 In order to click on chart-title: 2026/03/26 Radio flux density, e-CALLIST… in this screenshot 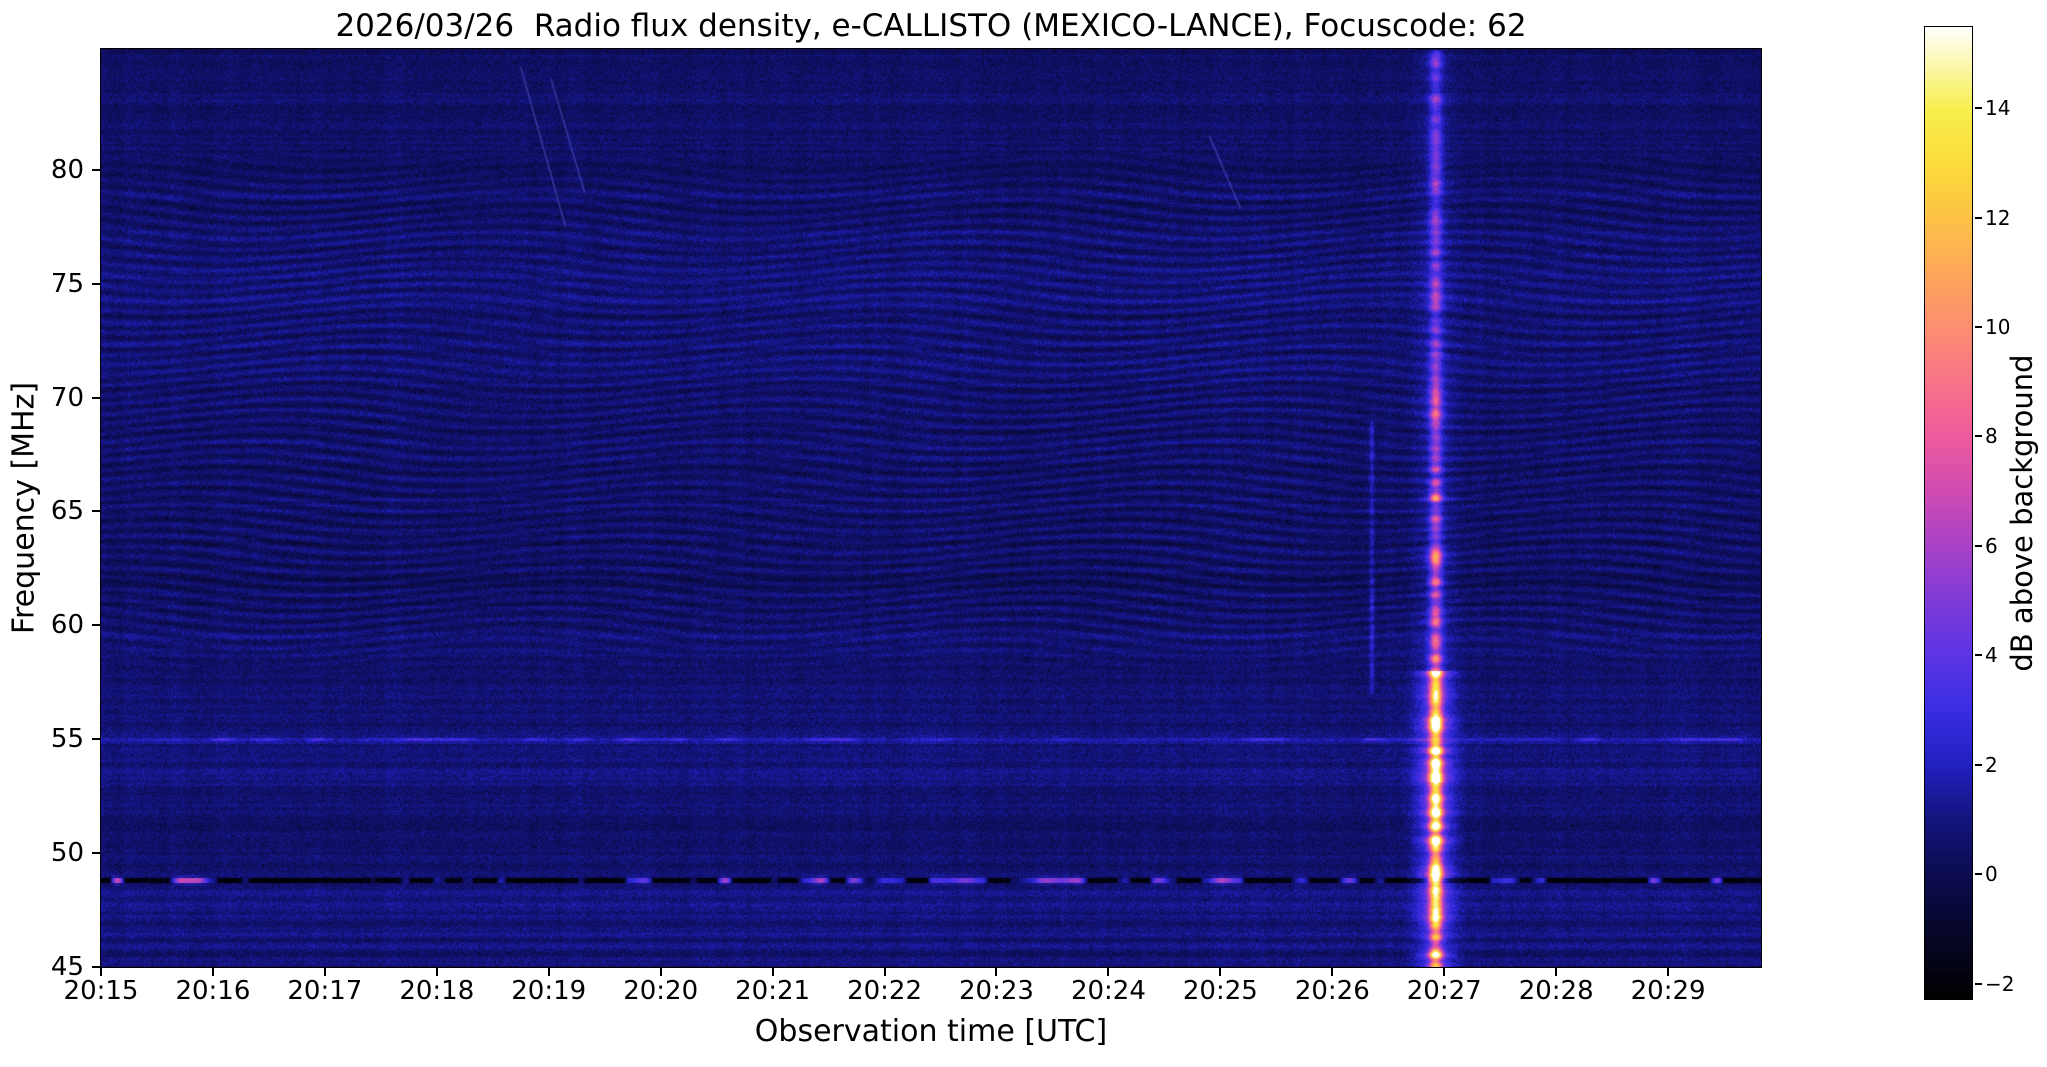, I will do `click(931, 26)`.